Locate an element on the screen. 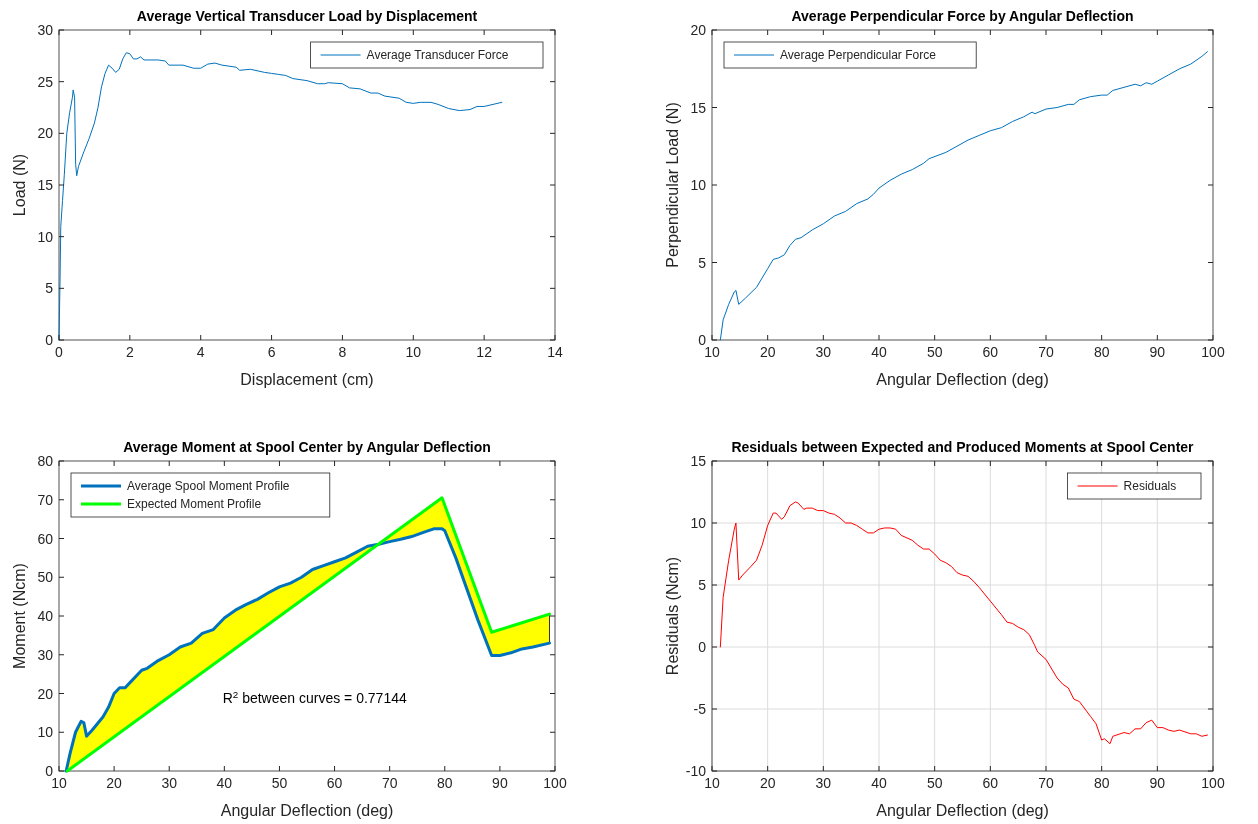  x-tick-label: 10 is located at coordinates (413, 352).